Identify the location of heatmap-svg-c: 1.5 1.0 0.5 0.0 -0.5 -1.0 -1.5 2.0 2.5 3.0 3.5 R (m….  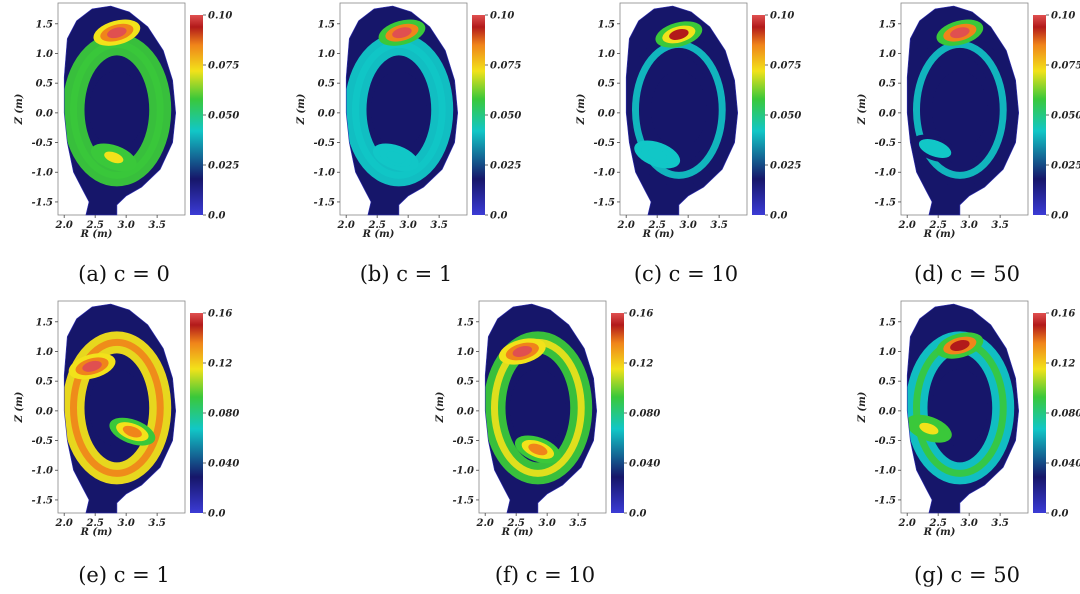
(688, 121).